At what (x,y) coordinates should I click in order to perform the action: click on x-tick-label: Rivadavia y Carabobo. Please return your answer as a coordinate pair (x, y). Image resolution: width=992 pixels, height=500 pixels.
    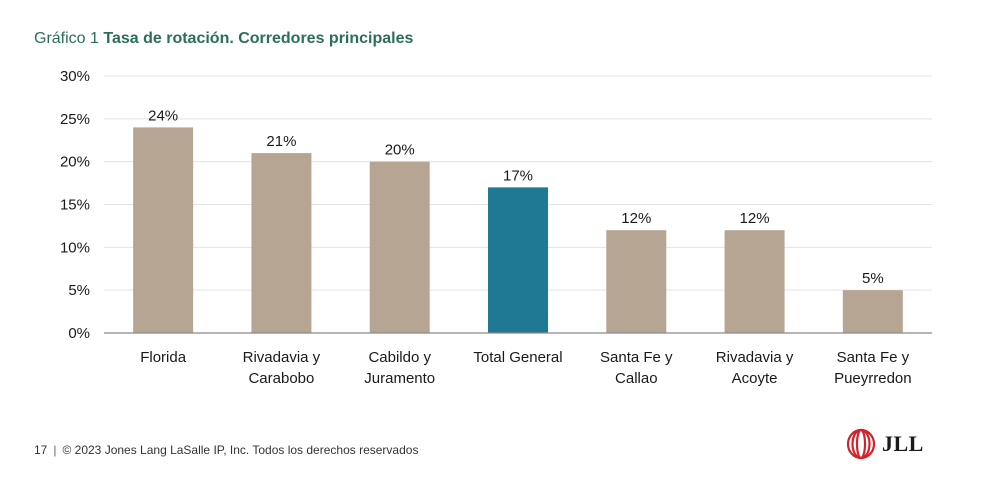
    Looking at the image, I should click on (282, 368).